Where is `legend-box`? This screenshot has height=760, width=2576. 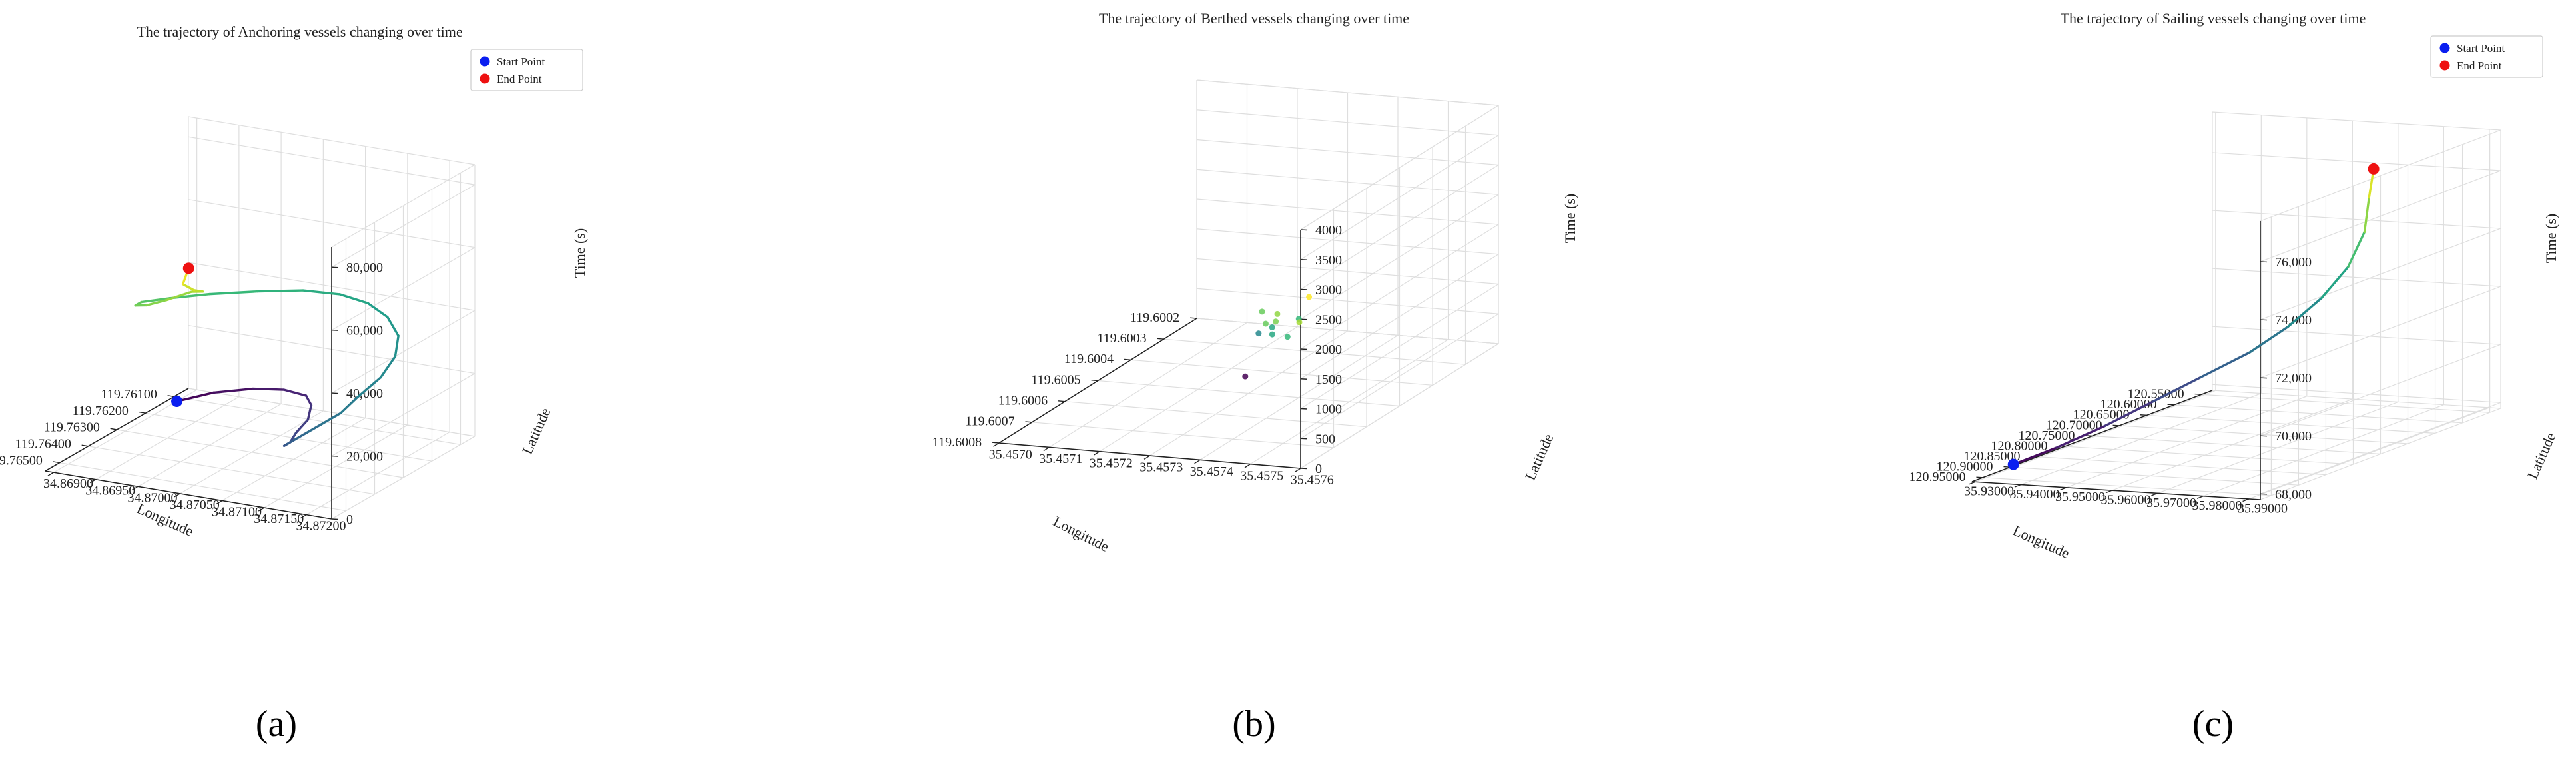 legend-box is located at coordinates (2486, 56).